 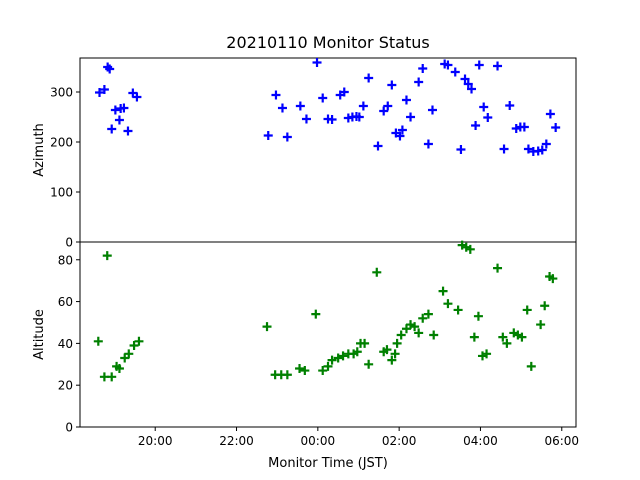 What do you see at coordinates (318, 441) in the screenshot?
I see `x-tick-label: 00:00` at bounding box center [318, 441].